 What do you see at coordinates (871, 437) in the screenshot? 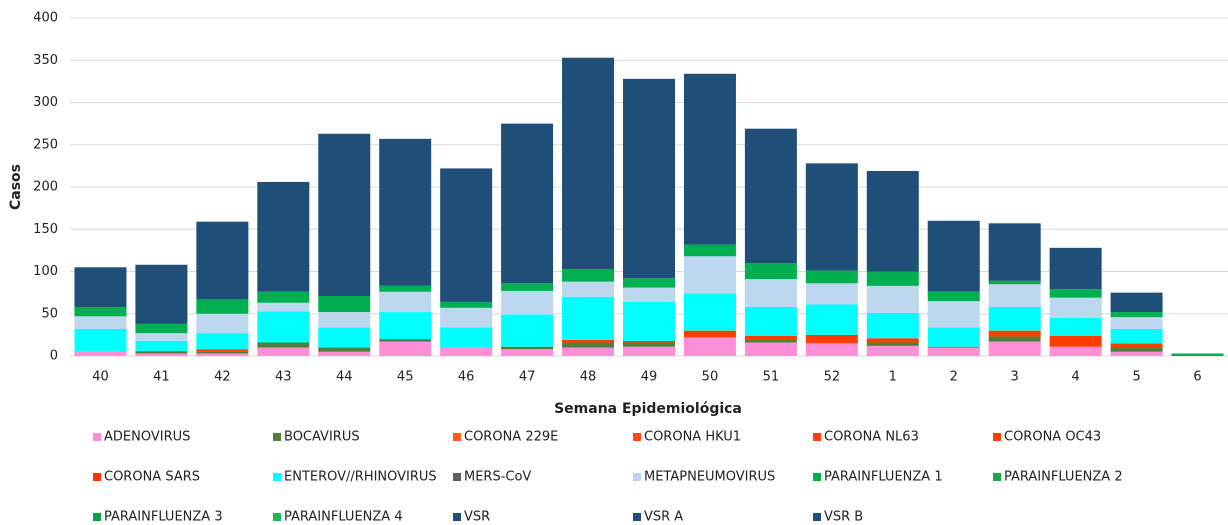
I see `legend-label: CORONA NL63` at bounding box center [871, 437].